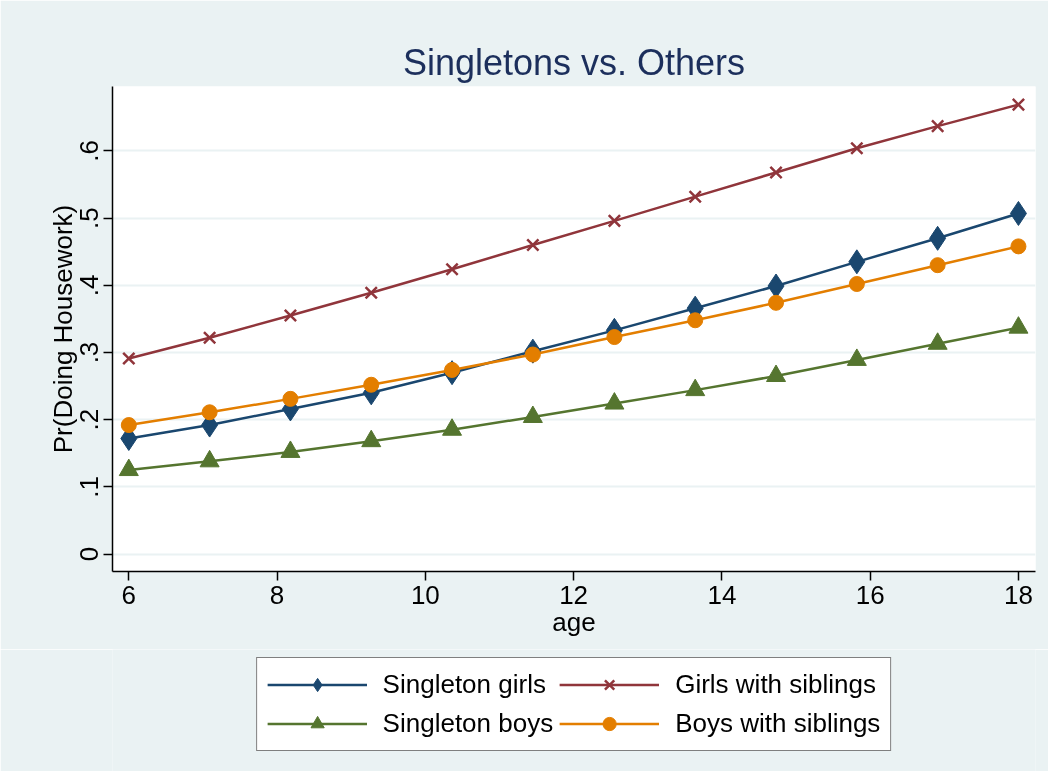 Image resolution: width=1048 pixels, height=771 pixels. What do you see at coordinates (870, 594) in the screenshot?
I see `x-tick-label: 16` at bounding box center [870, 594].